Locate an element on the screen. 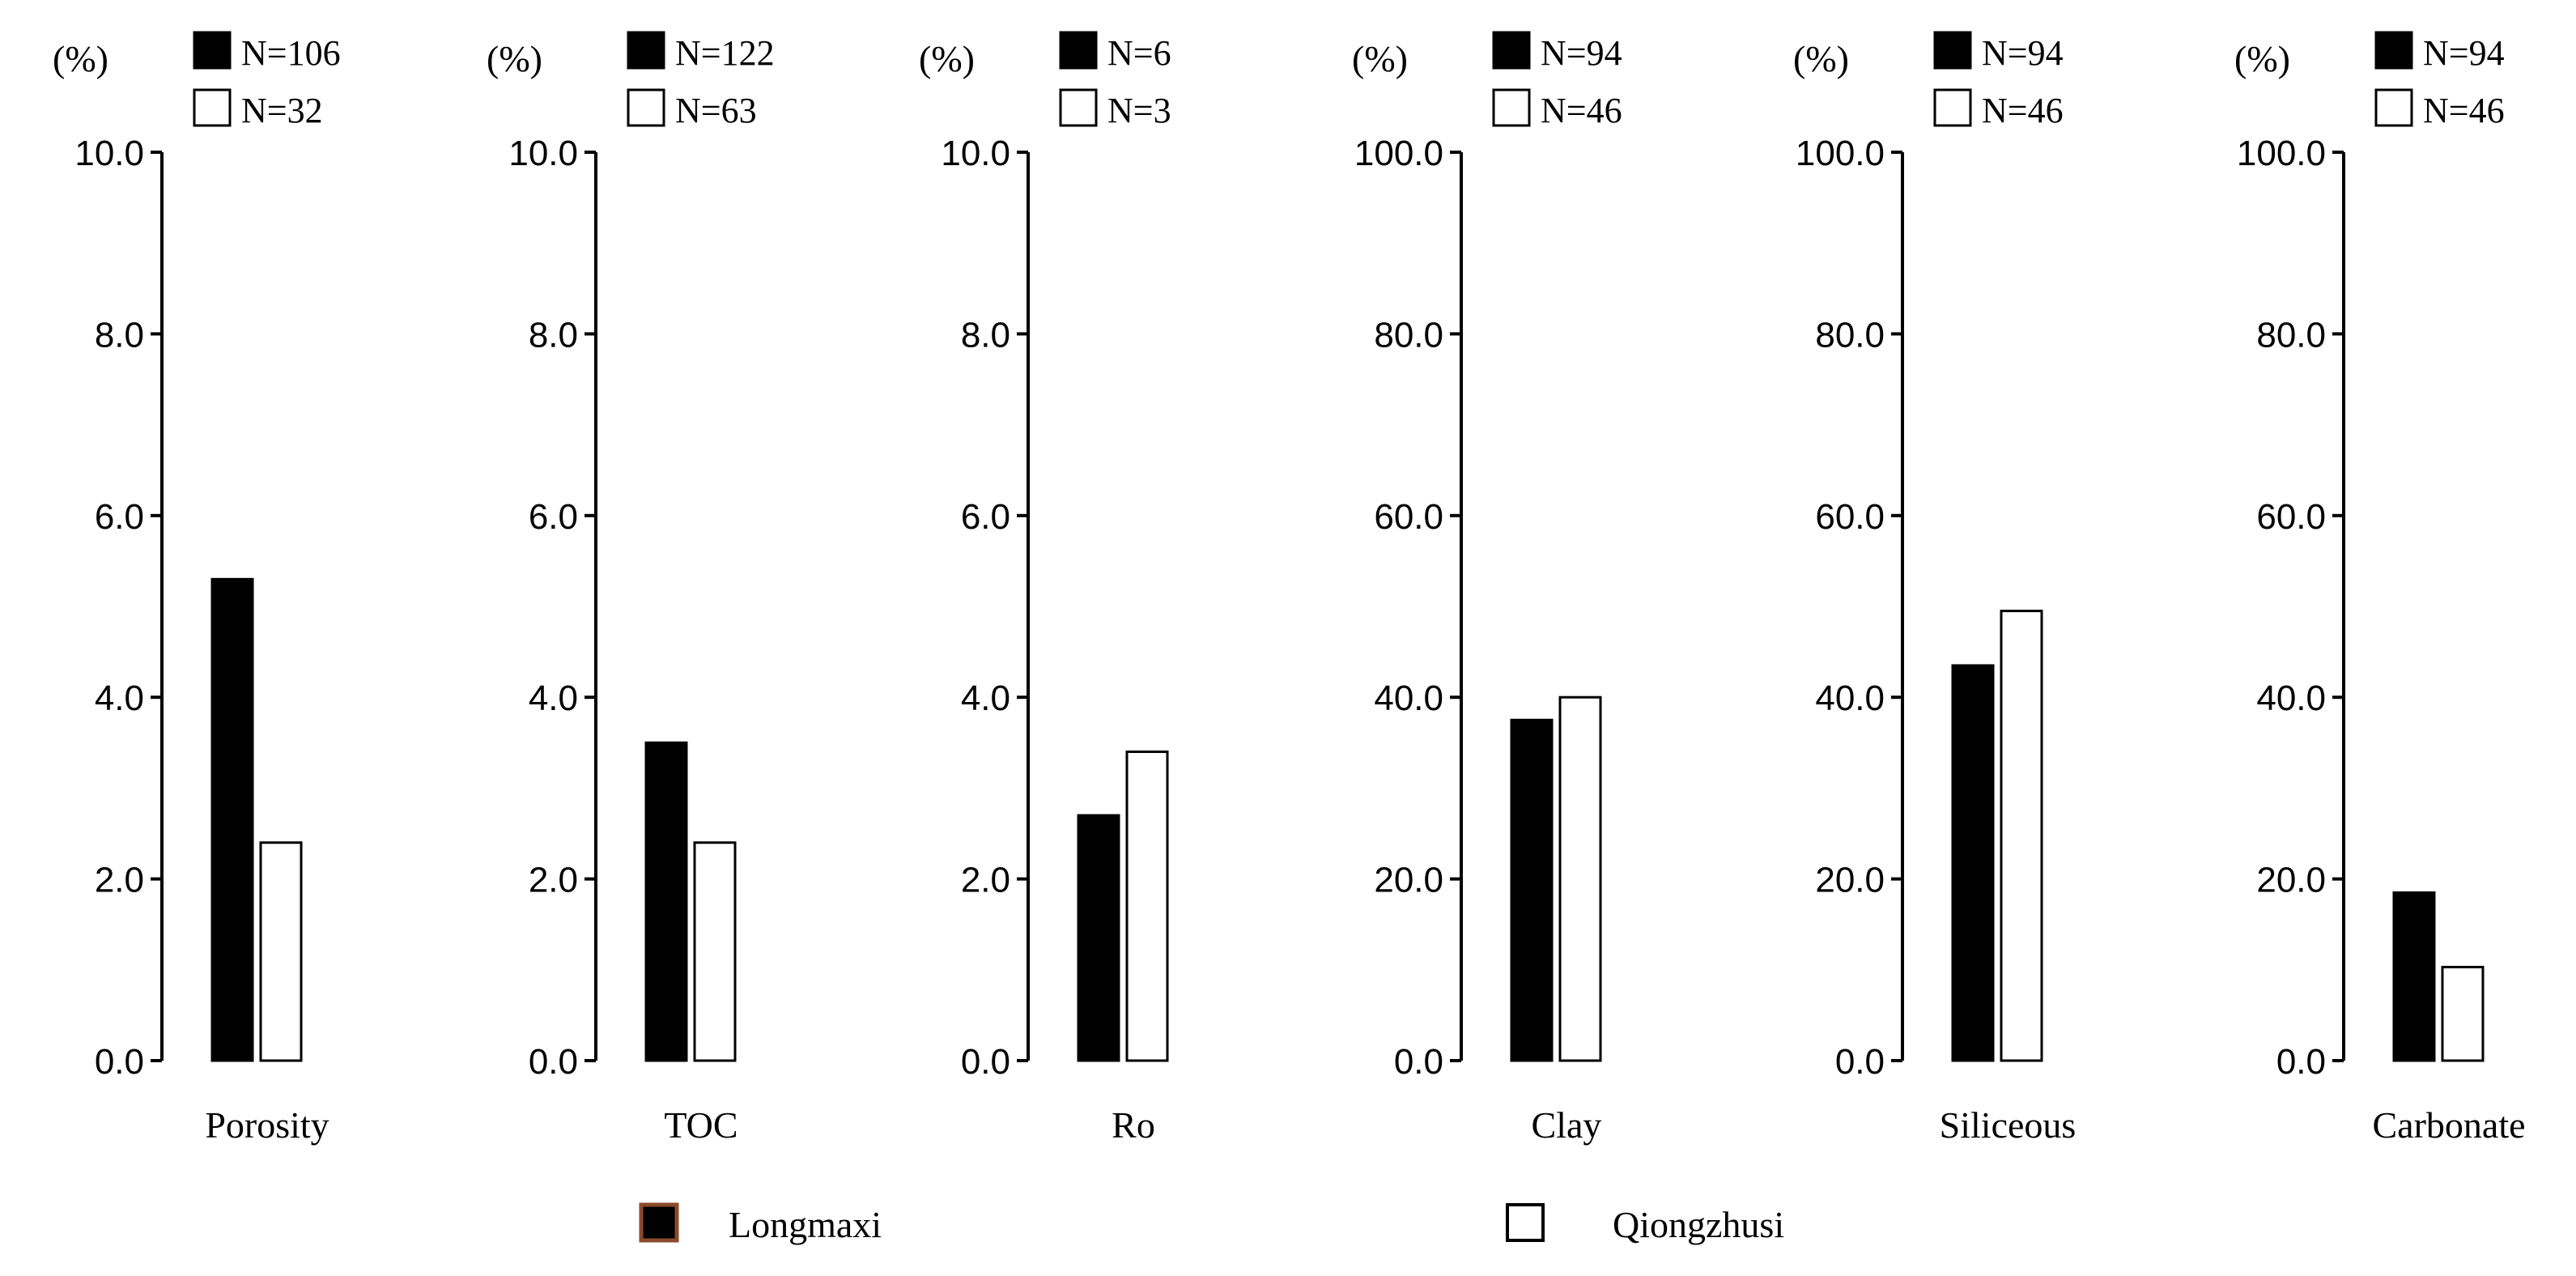  bar-siliceous-qiongzhusi is located at coordinates (2021, 836).